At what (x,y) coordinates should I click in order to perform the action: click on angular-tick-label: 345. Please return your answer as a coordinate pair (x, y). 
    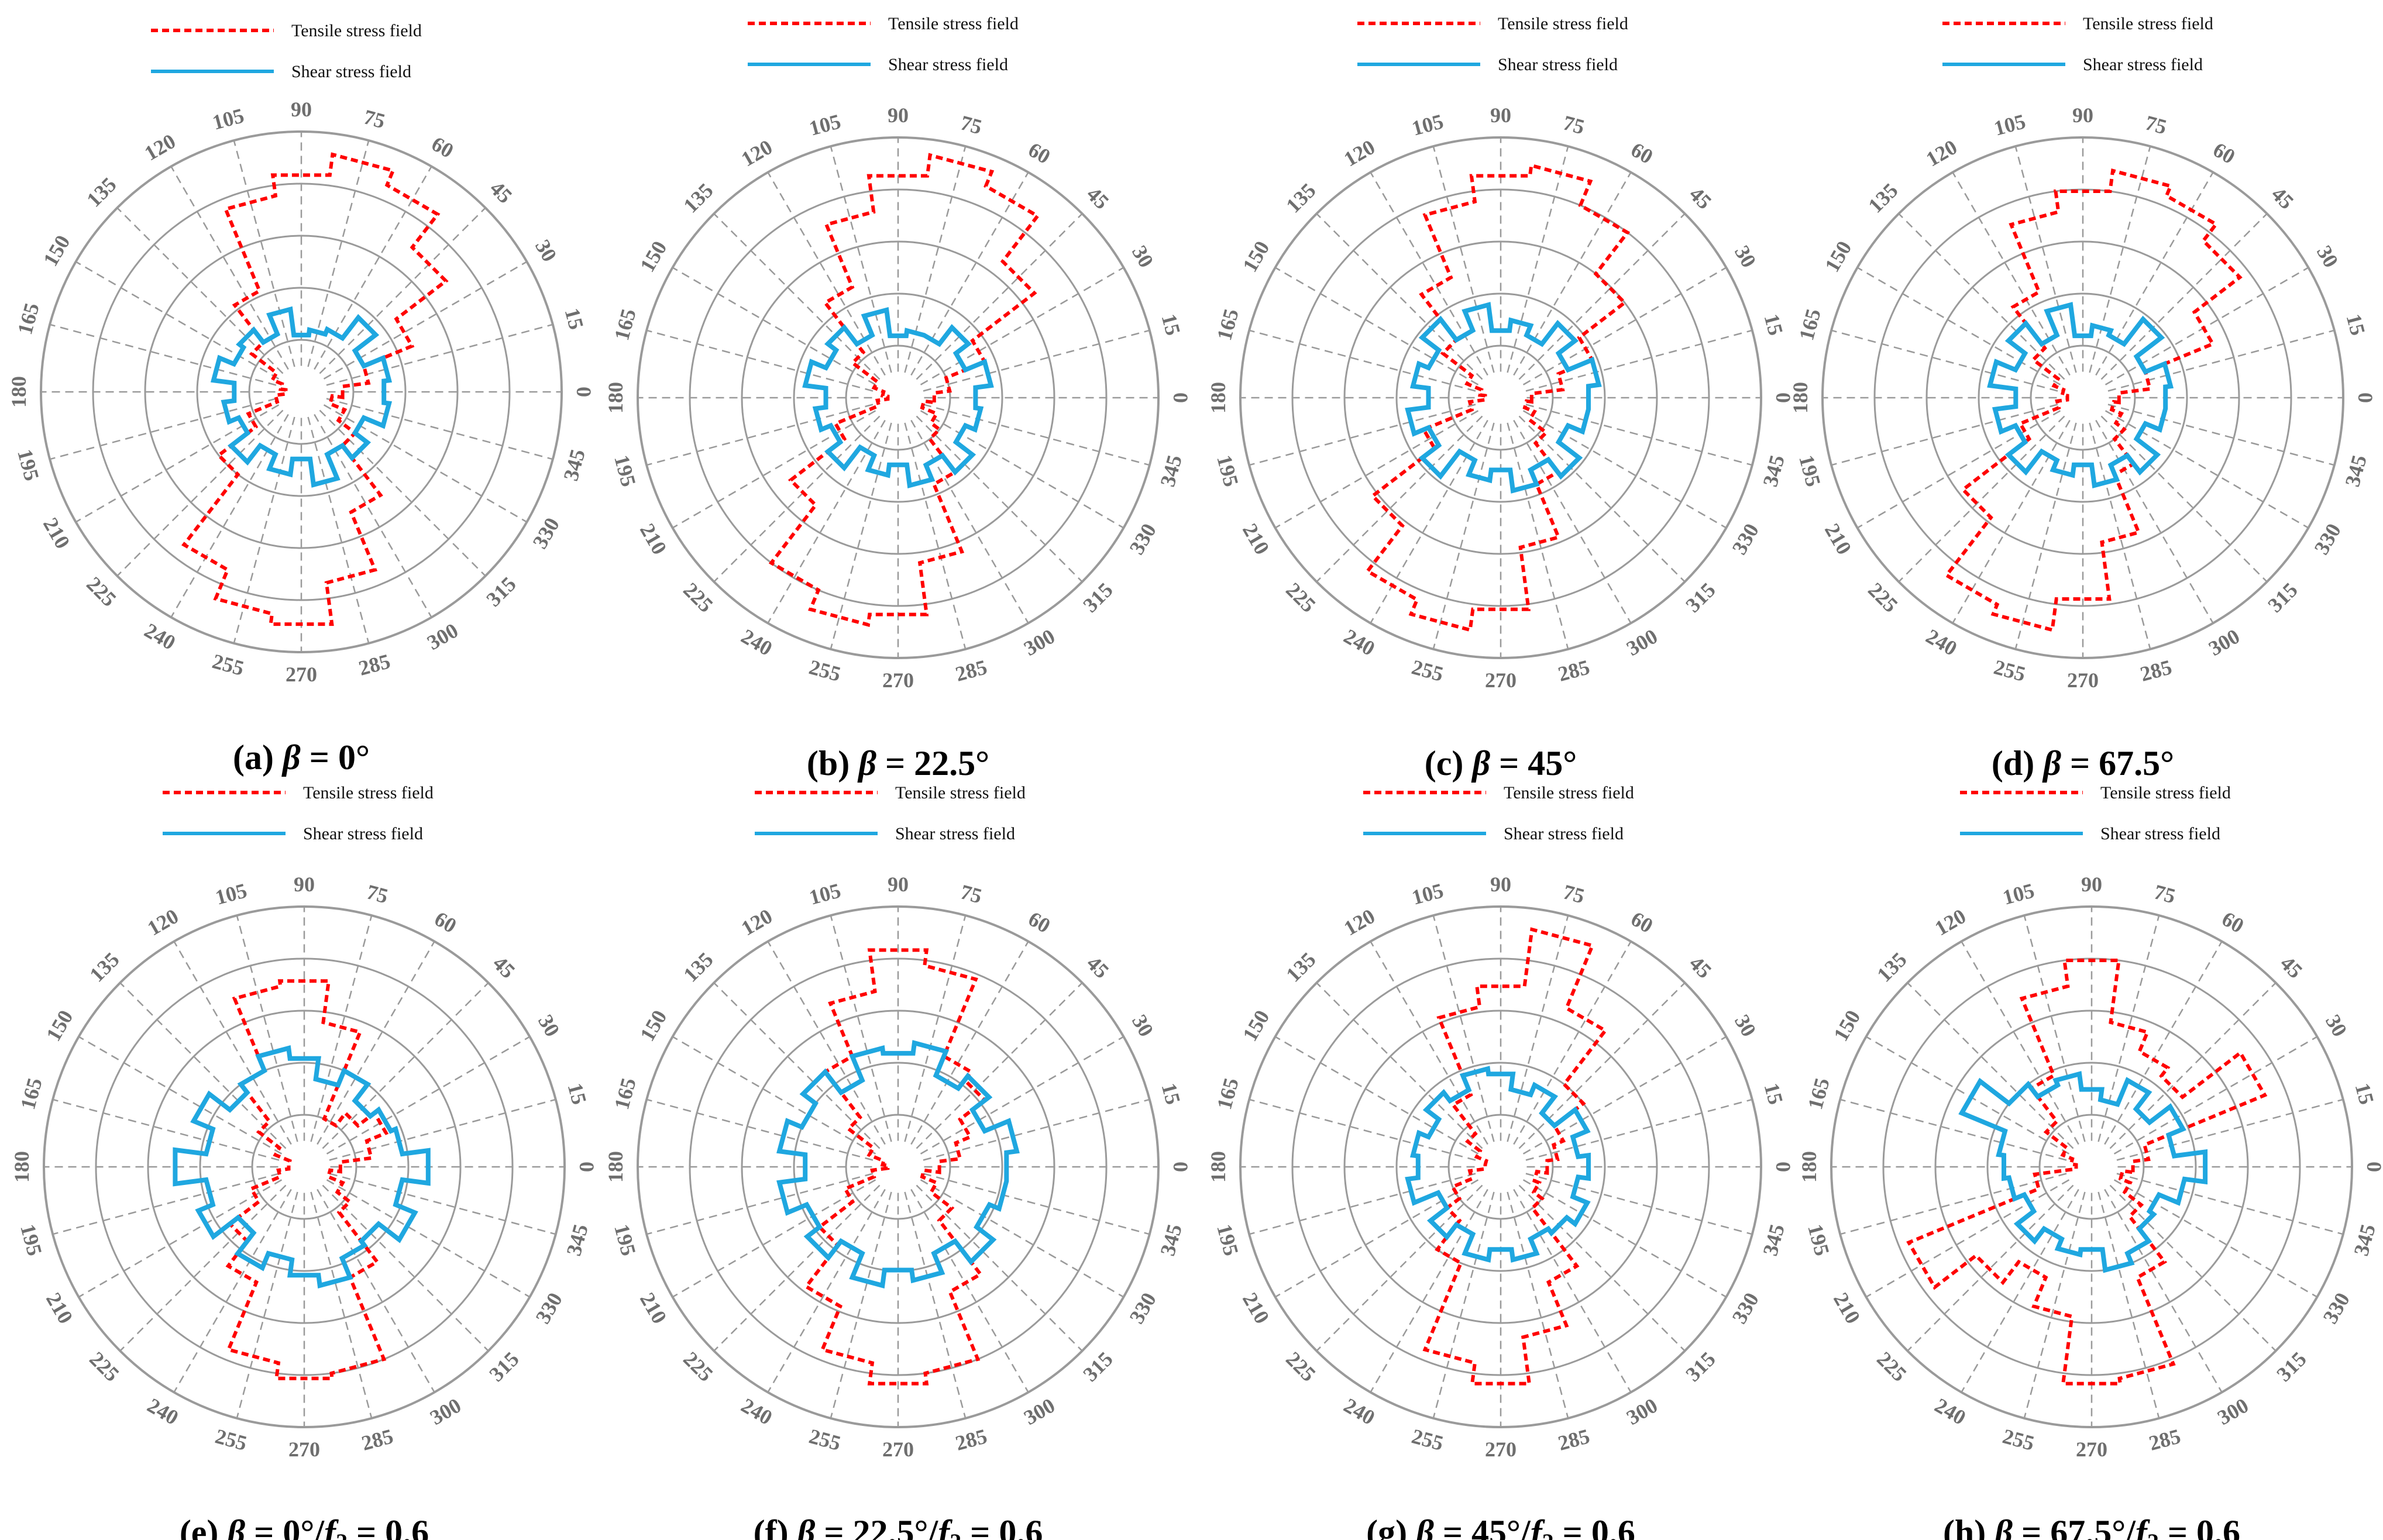
    Looking at the image, I should click on (2364, 1240).